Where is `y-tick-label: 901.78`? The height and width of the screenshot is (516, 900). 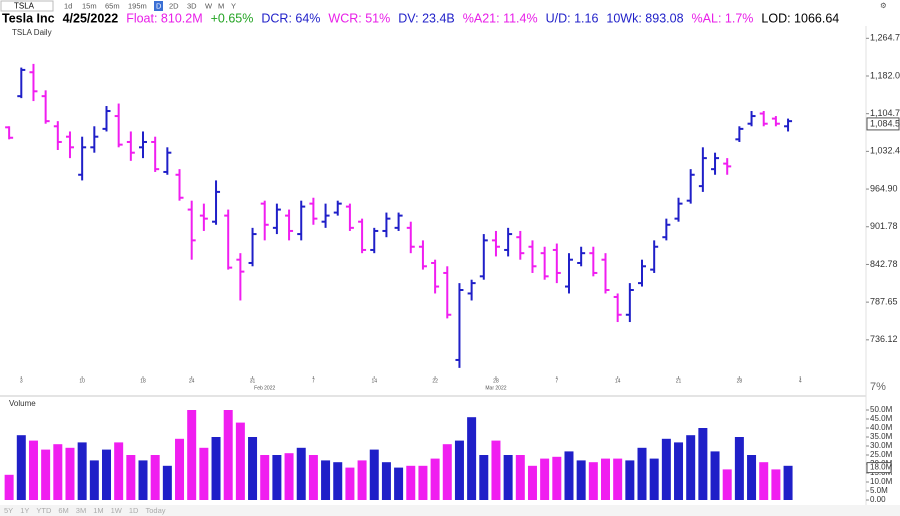
y-tick-label: 901.78 is located at coordinates (884, 226).